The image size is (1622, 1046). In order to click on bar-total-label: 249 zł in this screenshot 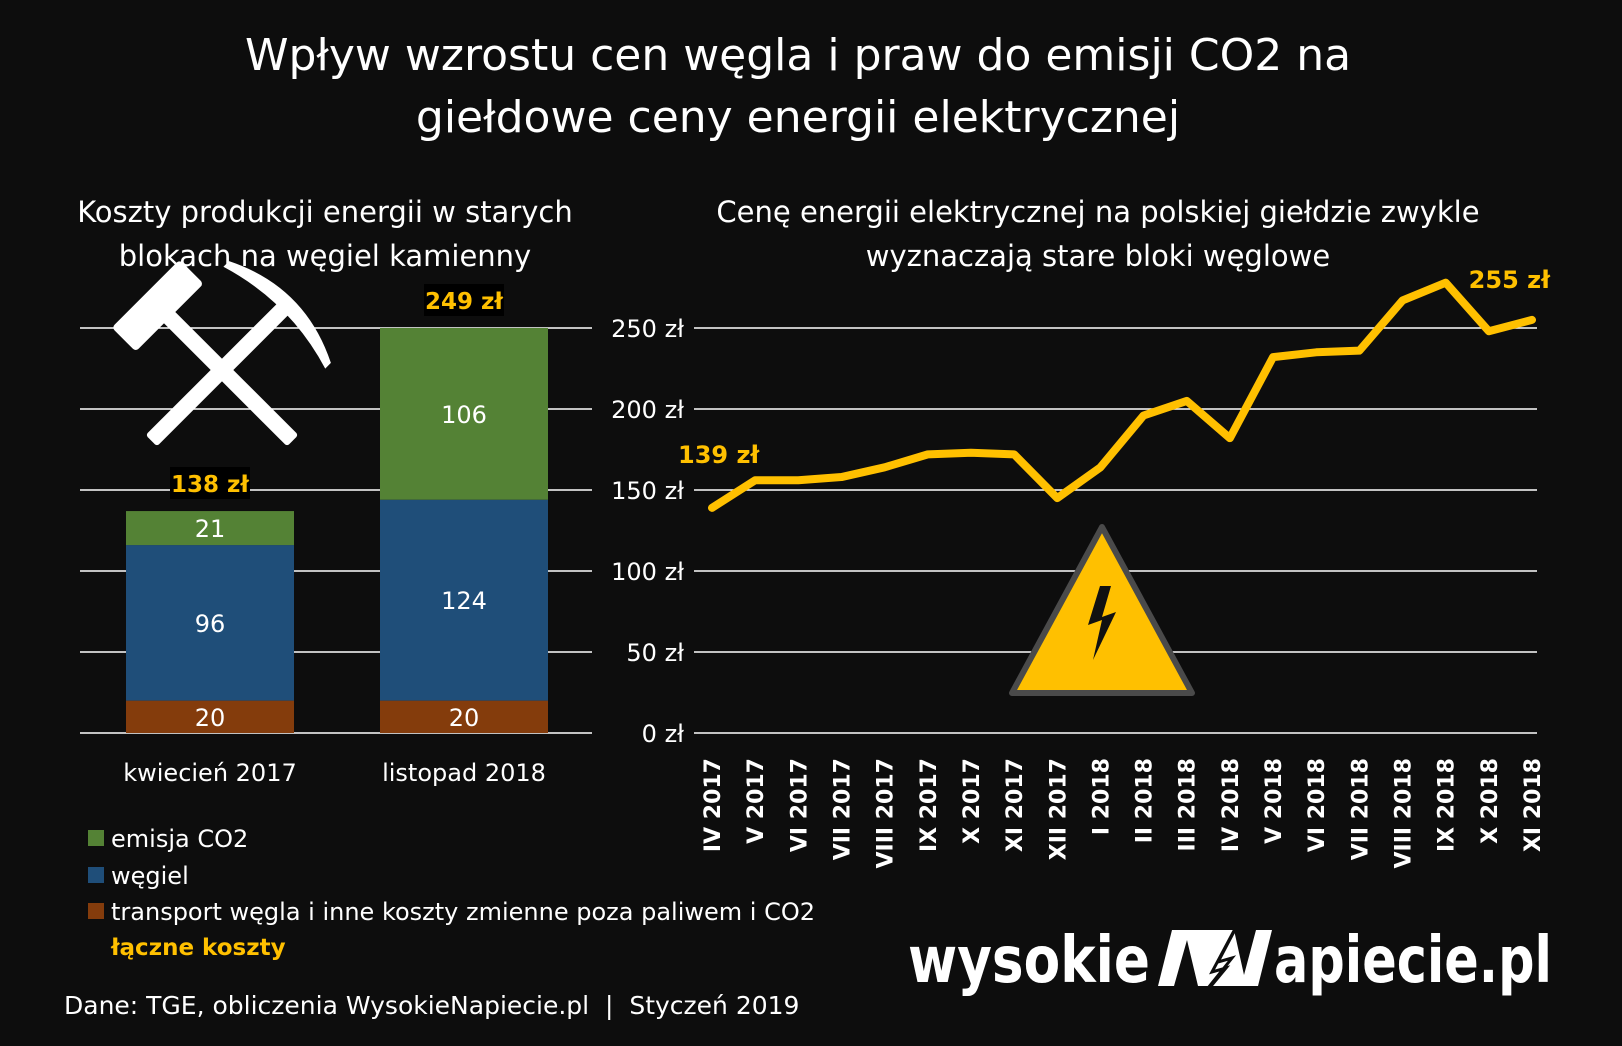, I will do `click(464, 302)`.